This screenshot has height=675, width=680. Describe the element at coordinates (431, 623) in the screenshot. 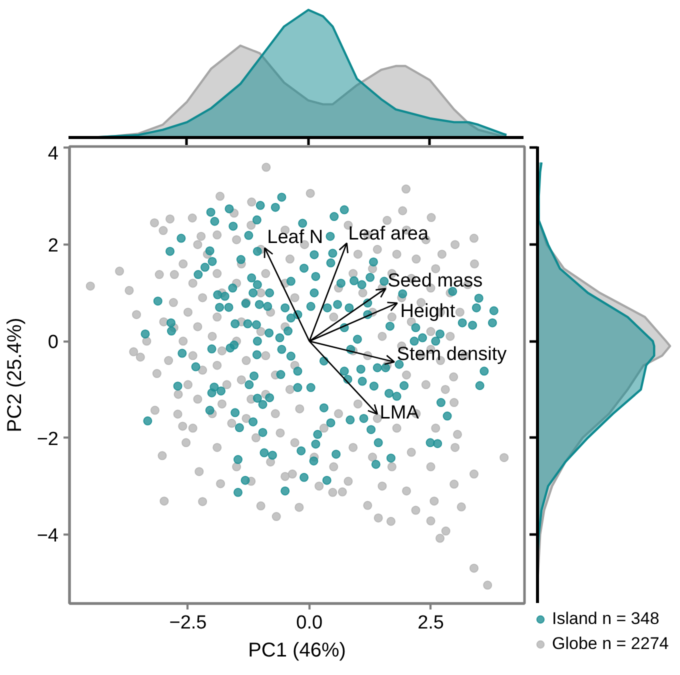

I see `x-tick-label: 2.5` at that location.